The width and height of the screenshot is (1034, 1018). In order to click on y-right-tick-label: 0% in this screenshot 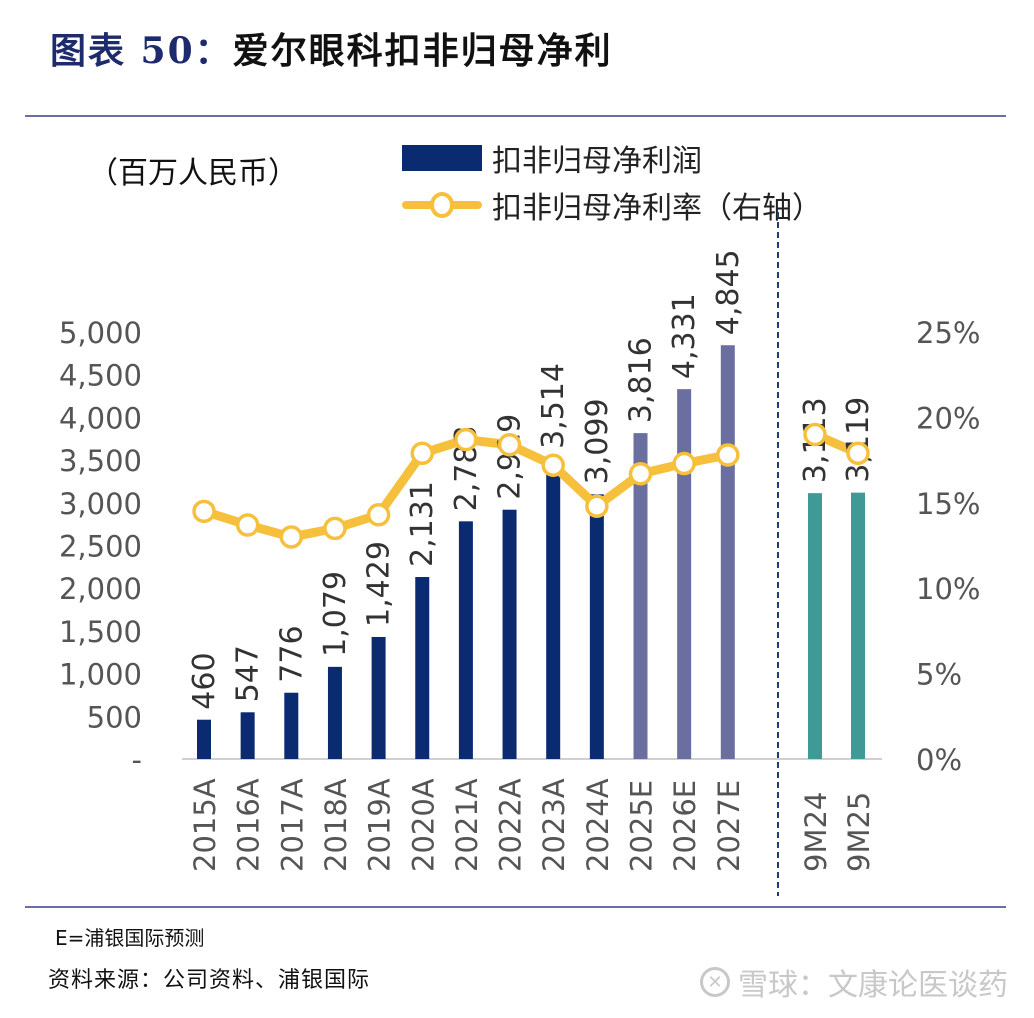, I will do `click(939, 760)`.